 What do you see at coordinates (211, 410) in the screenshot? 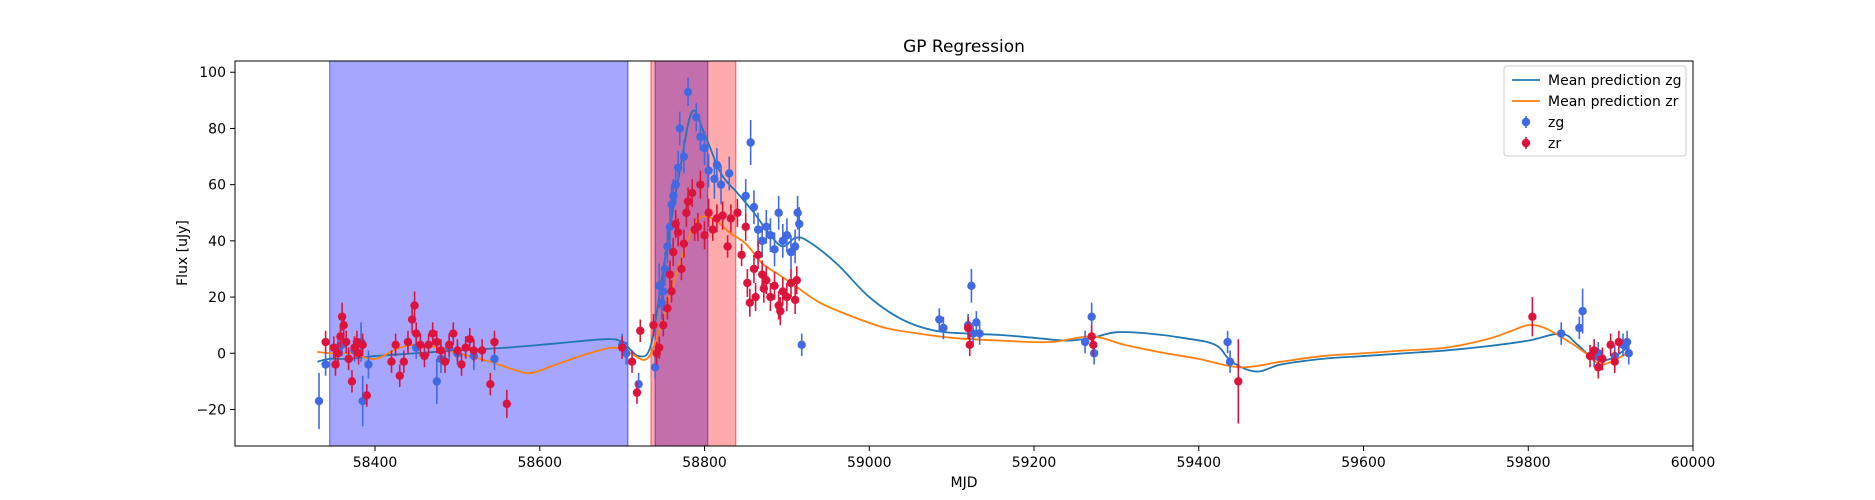
I see `y-tick-label: −20` at bounding box center [211, 410].